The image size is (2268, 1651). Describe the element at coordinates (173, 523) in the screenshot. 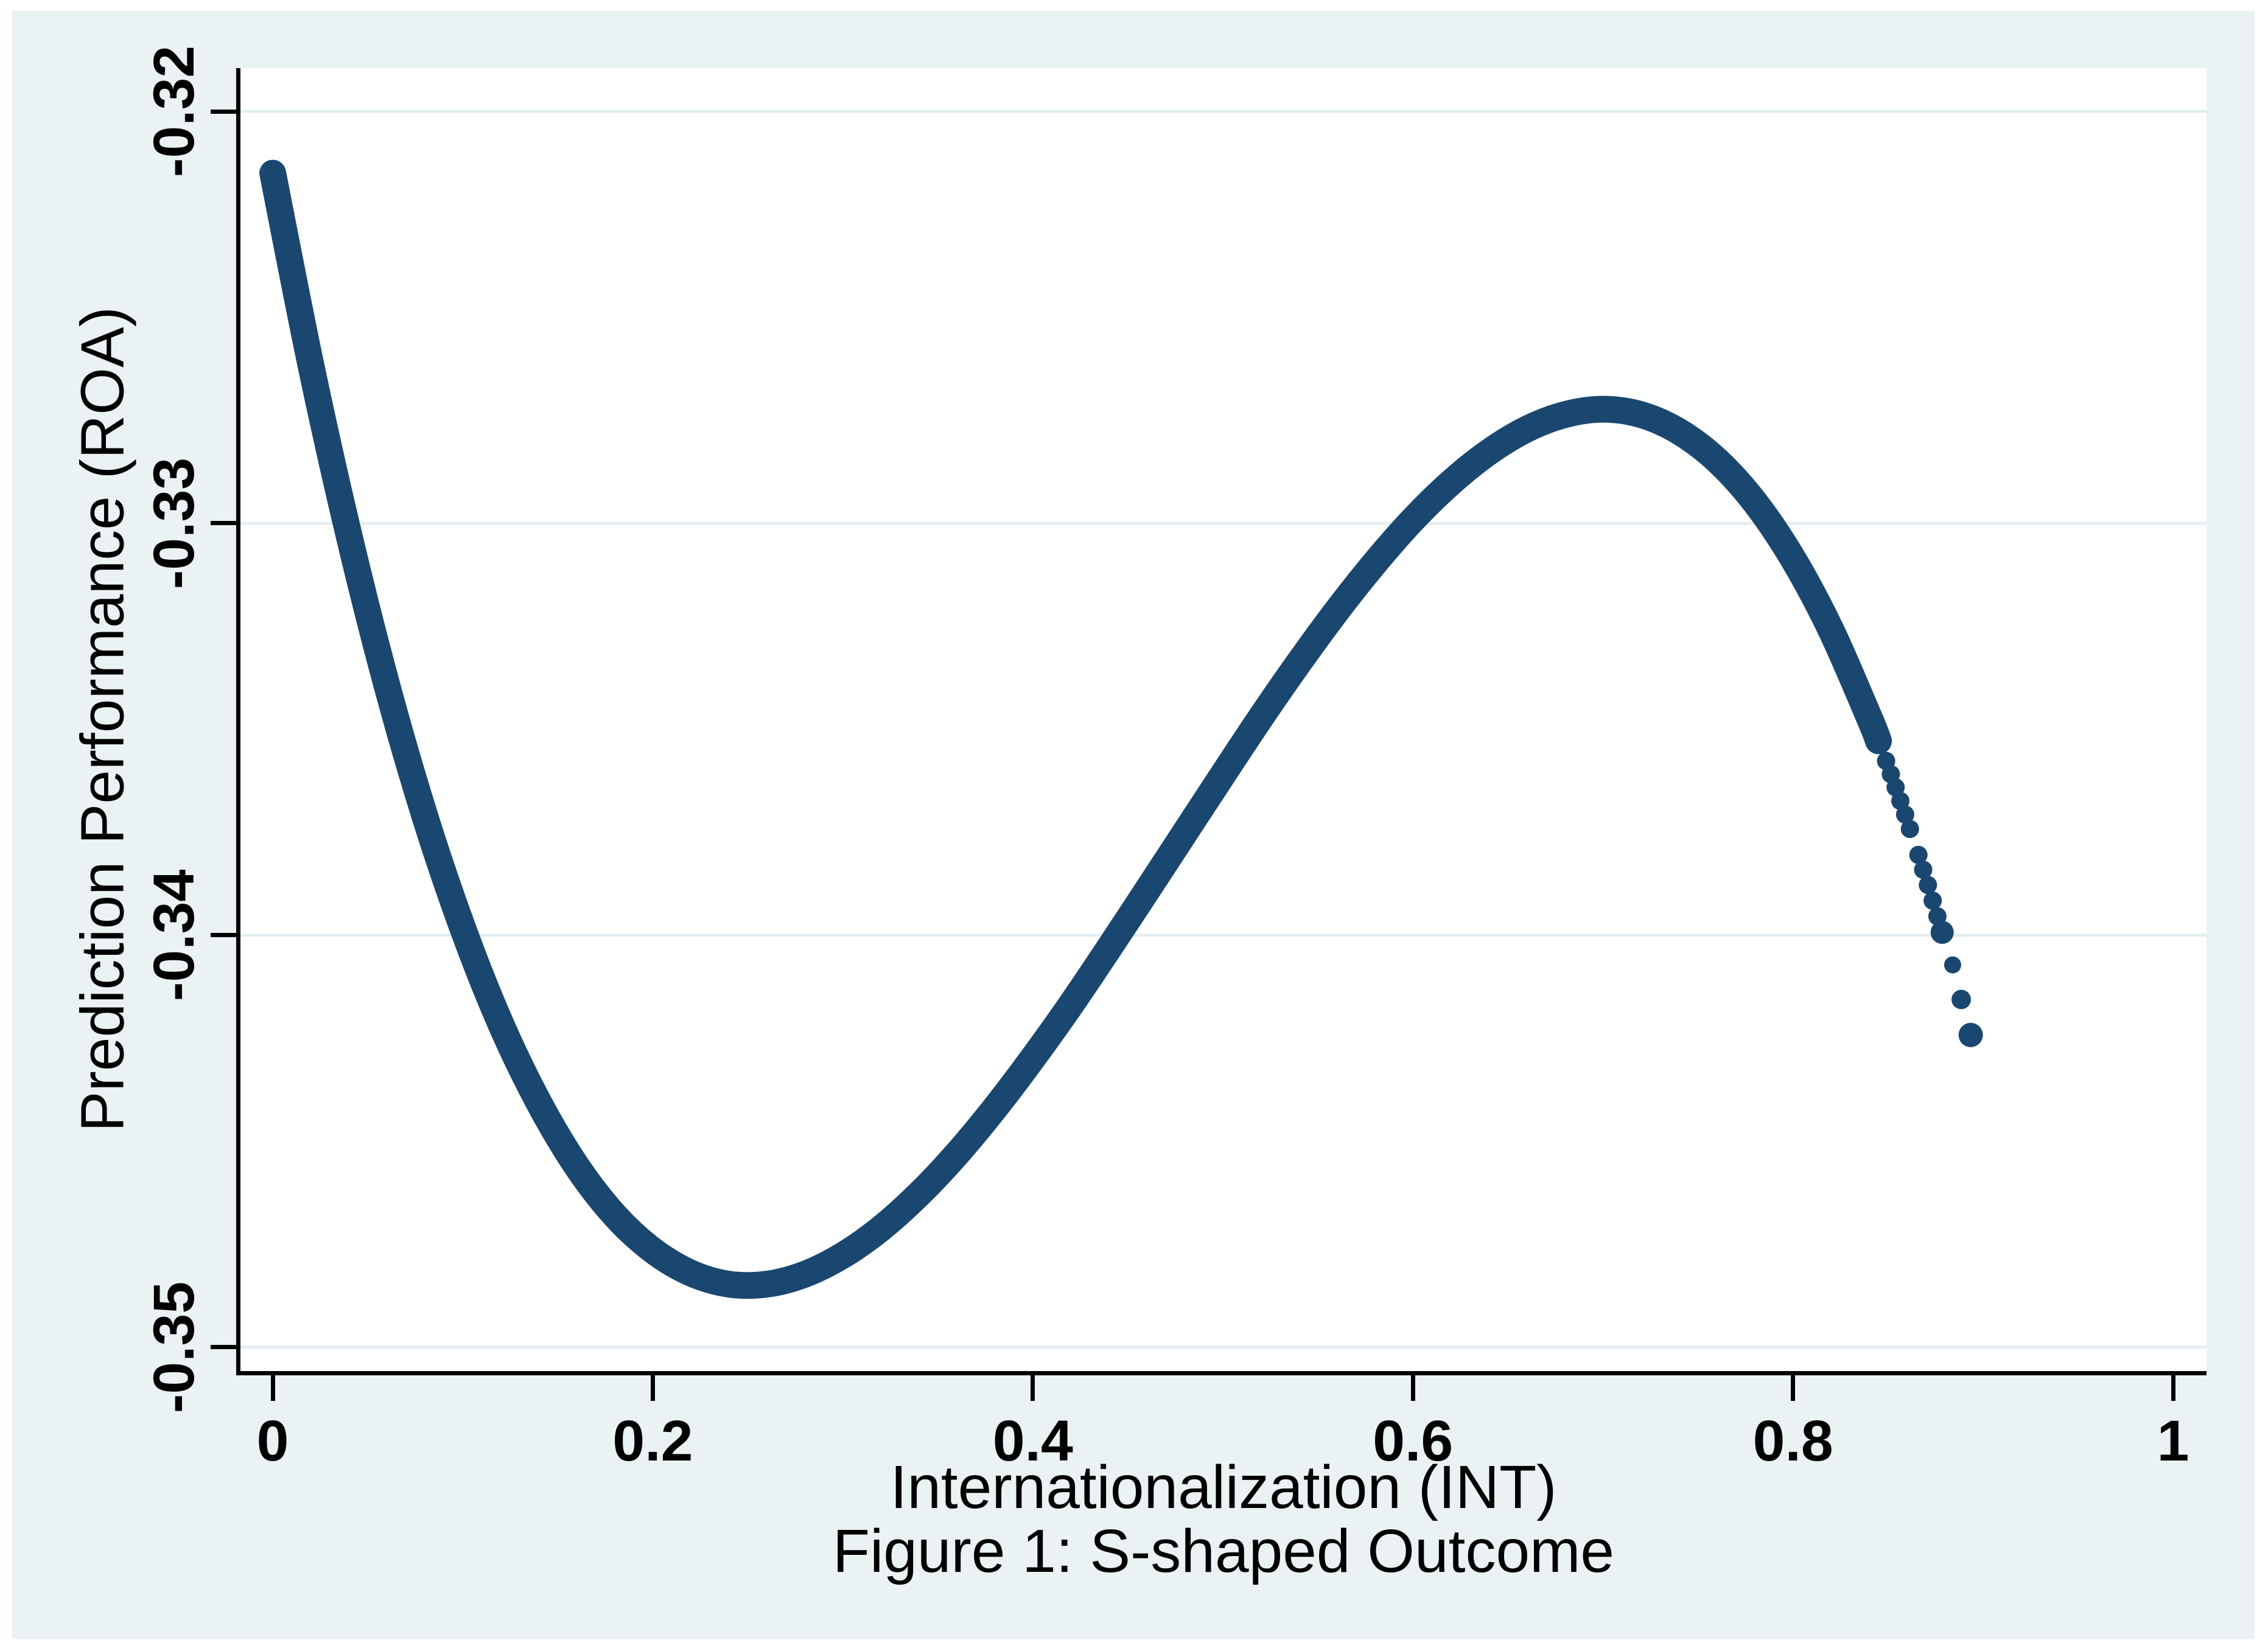

I see `y-tick-label: -0.33` at that location.